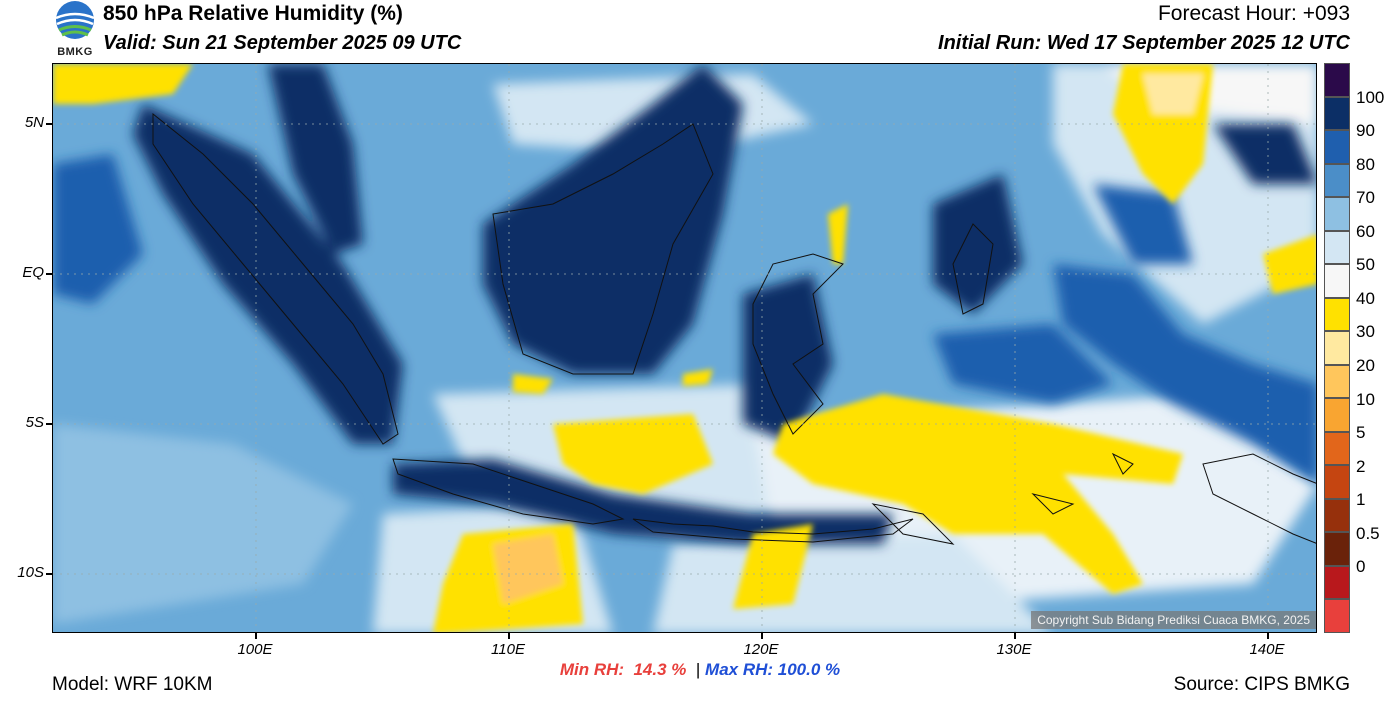 The height and width of the screenshot is (709, 1400). What do you see at coordinates (1365, 231) in the screenshot?
I see `colorbar-label: 60` at bounding box center [1365, 231].